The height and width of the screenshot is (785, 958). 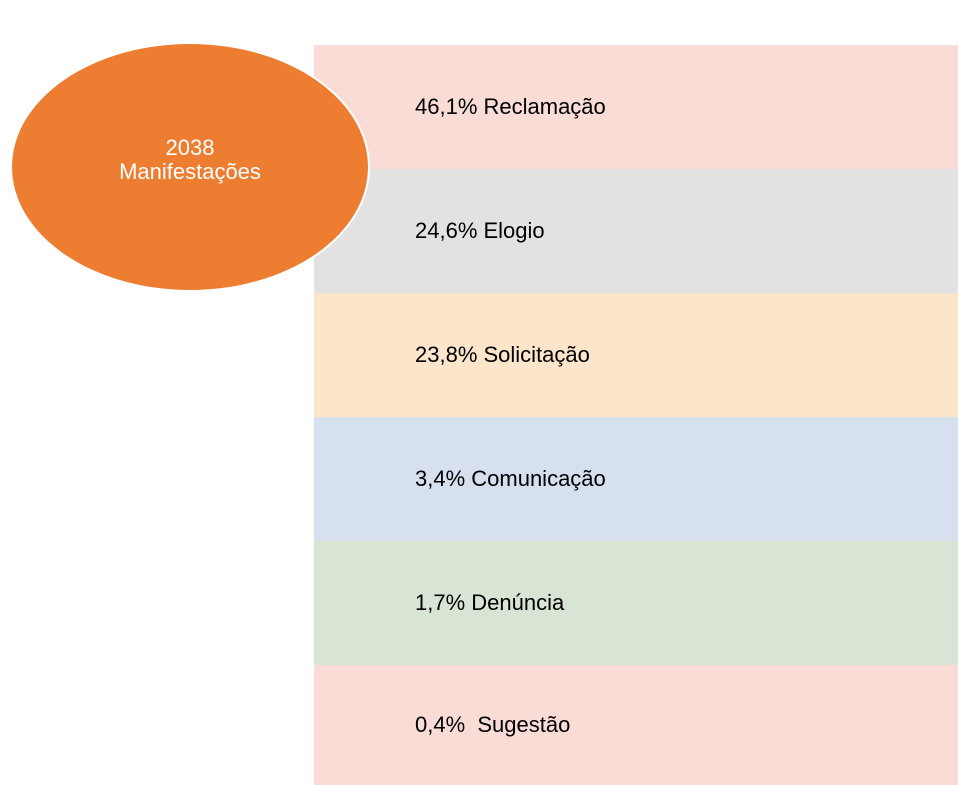 What do you see at coordinates (636, 479) in the screenshot?
I see `category-row: 3,4% Comunicação` at bounding box center [636, 479].